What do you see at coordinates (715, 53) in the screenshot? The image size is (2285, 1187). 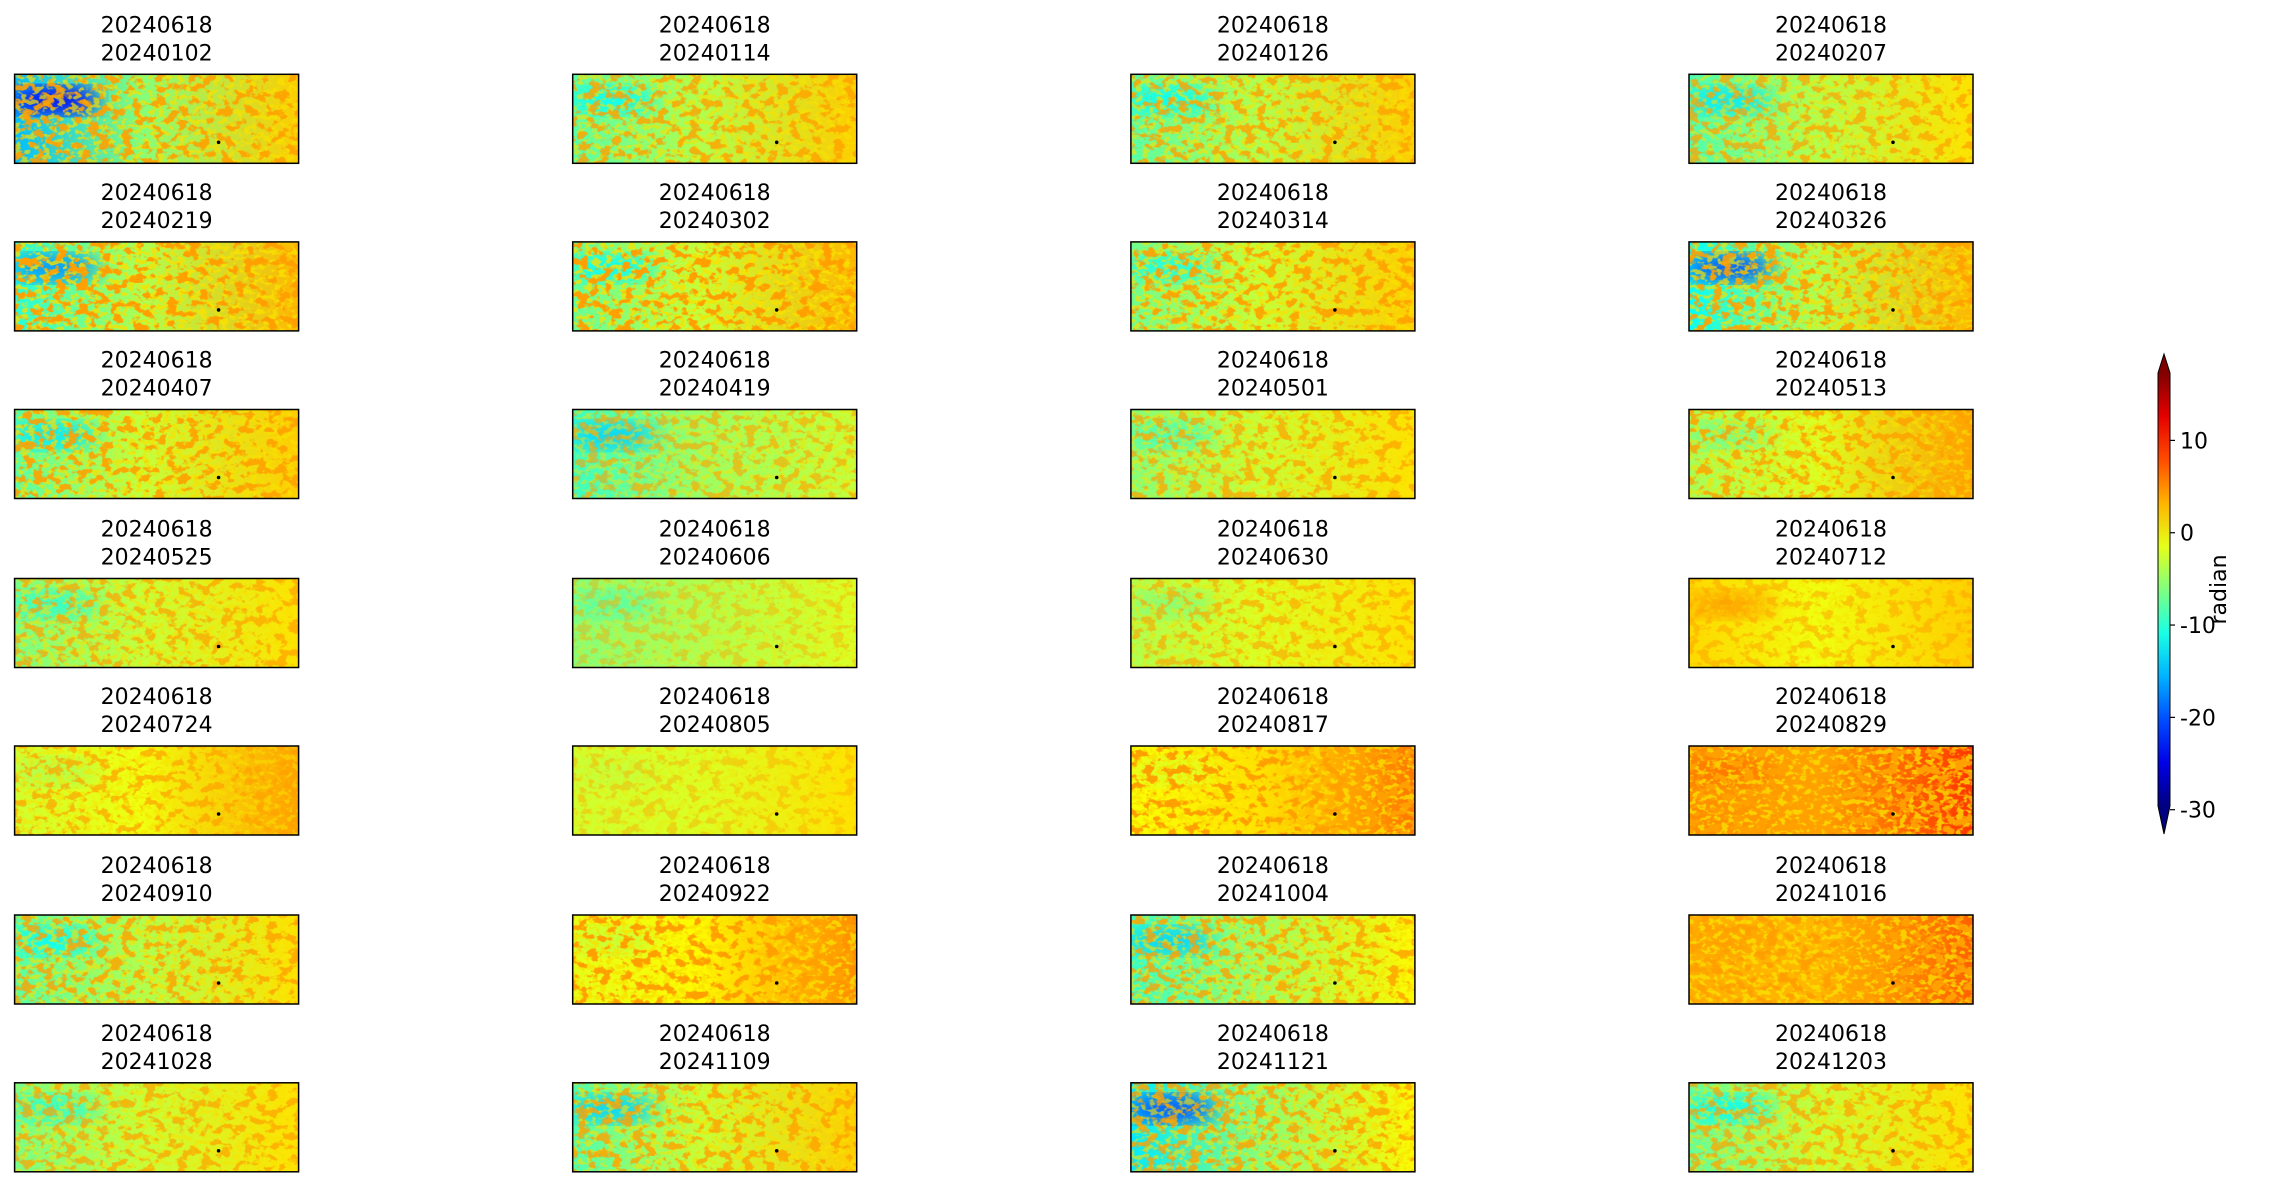 I see `panel-title: 20240114` at bounding box center [715, 53].